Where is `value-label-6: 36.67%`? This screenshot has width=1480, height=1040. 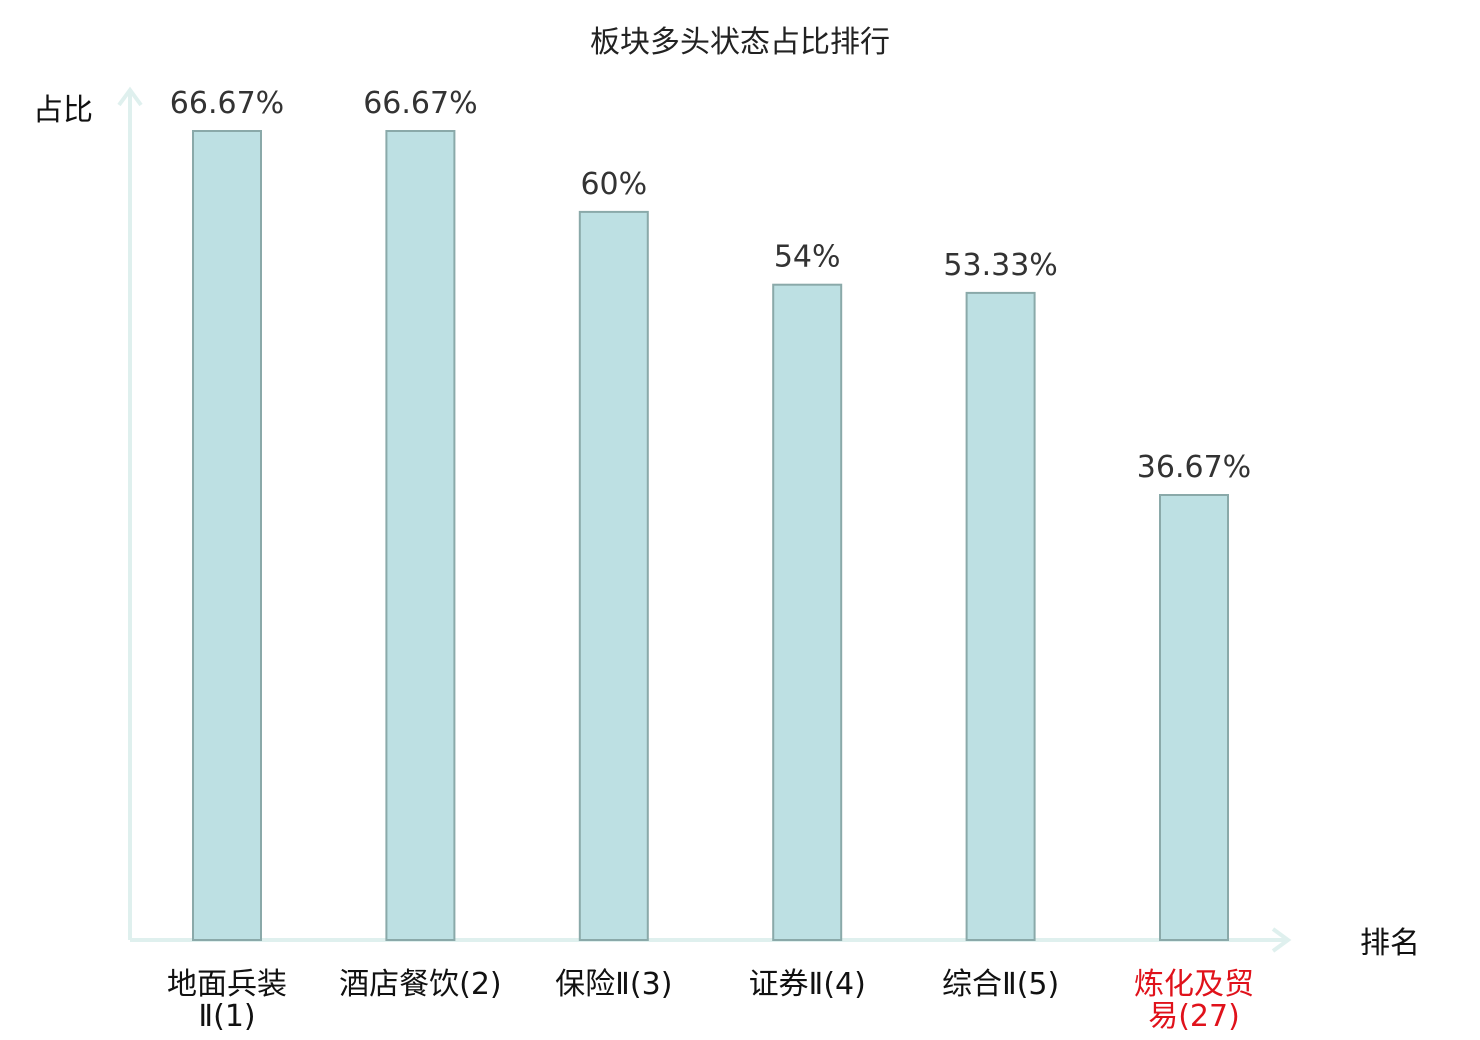
value-label-6: 36.67% is located at coordinates (1194, 467).